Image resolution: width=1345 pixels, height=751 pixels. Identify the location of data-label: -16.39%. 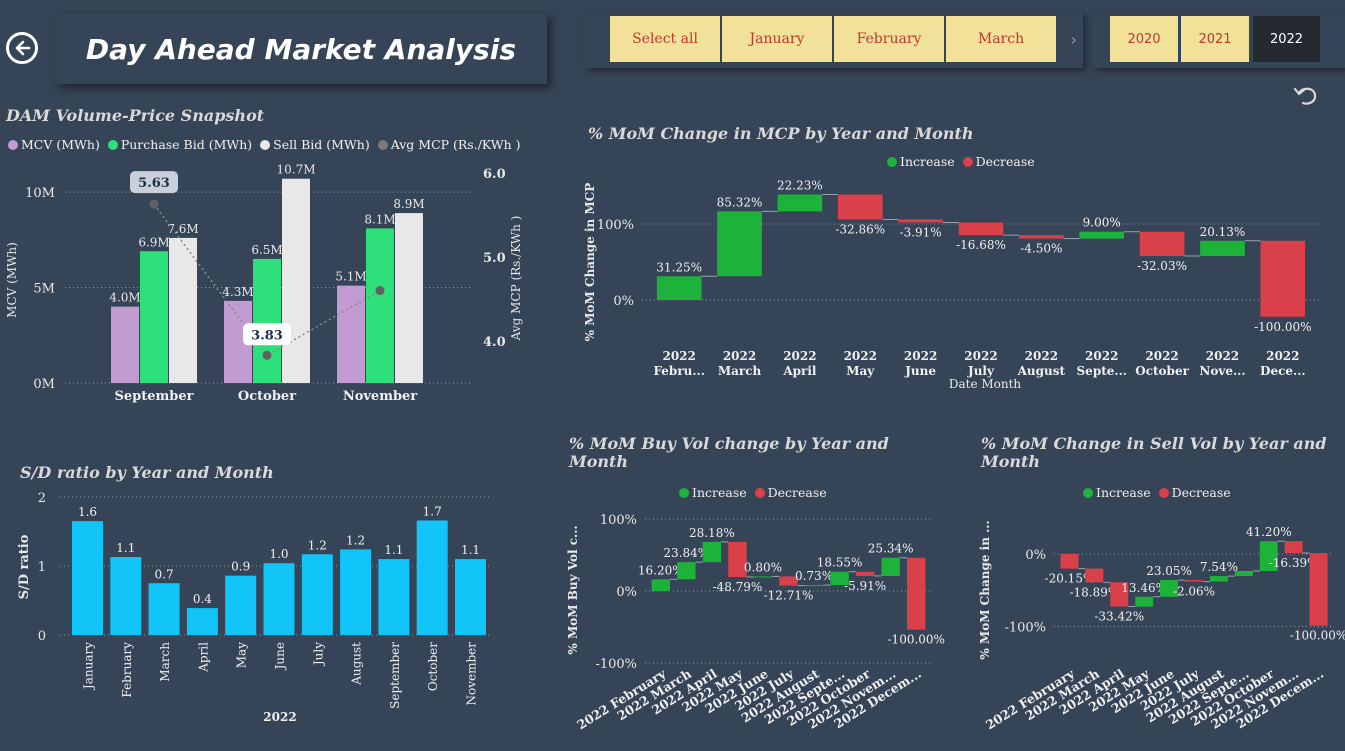
(1294, 563).